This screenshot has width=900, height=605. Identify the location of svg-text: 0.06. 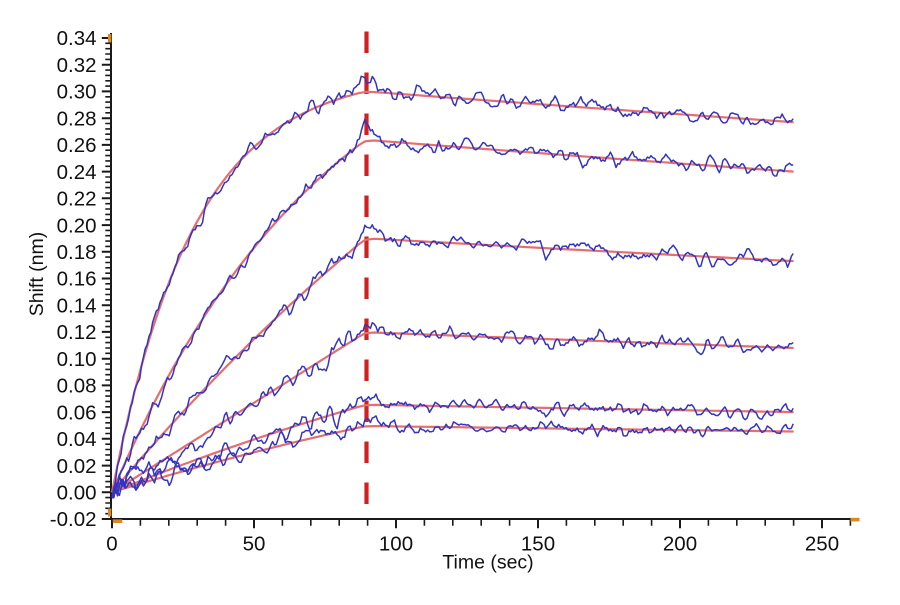
(77, 412).